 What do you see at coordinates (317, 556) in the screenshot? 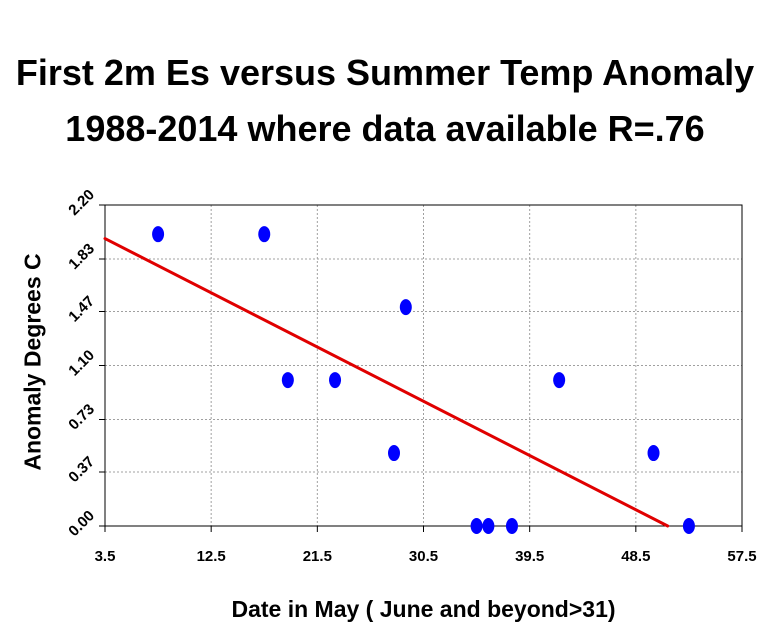
I see `x-tick-label: 21.5` at bounding box center [317, 556].